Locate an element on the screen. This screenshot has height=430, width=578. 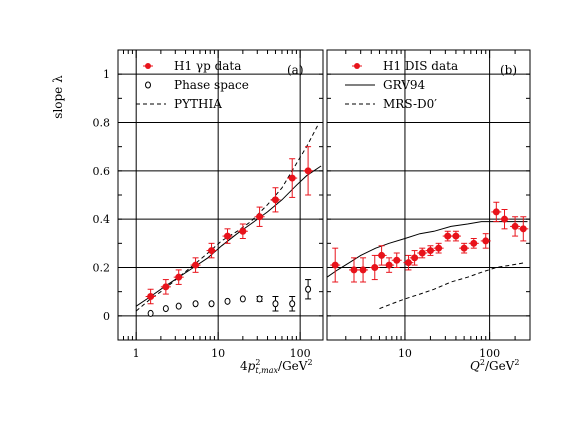
curve-grv94 is located at coordinates (427, 249).